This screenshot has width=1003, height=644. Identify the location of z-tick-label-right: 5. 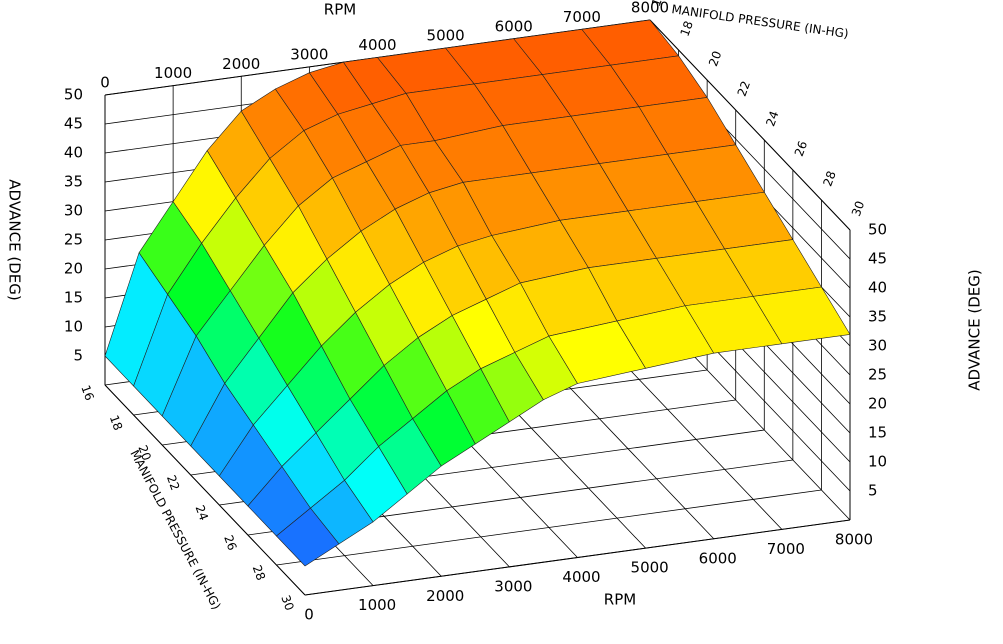
(873, 491).